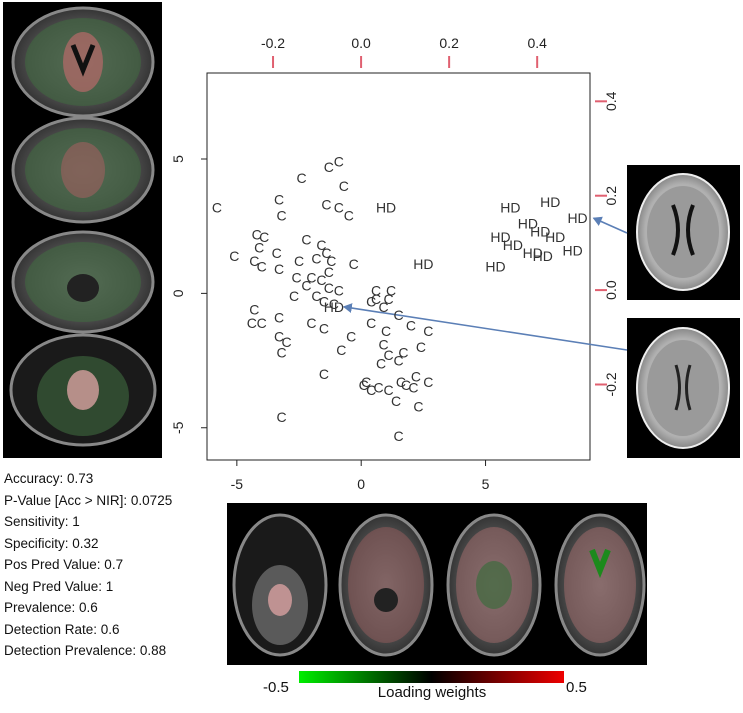 The width and height of the screenshot is (743, 713). Describe the element at coordinates (485, 283) in the screenshot. I see `annotation-arrows` at that location.